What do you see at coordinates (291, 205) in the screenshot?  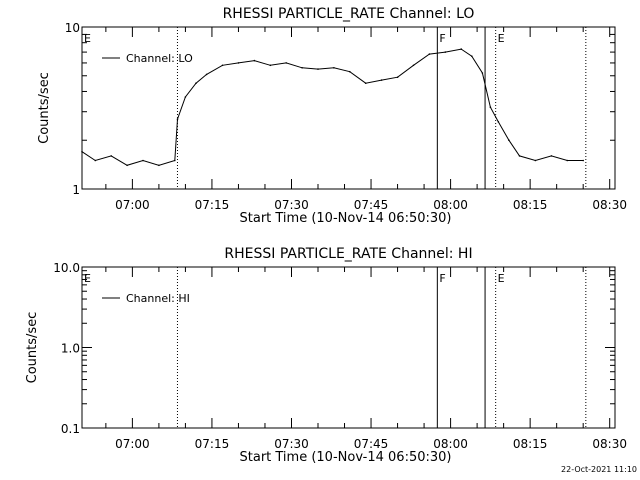 I see `panel-1-x-tick-label-2: 07:30` at bounding box center [291, 205].